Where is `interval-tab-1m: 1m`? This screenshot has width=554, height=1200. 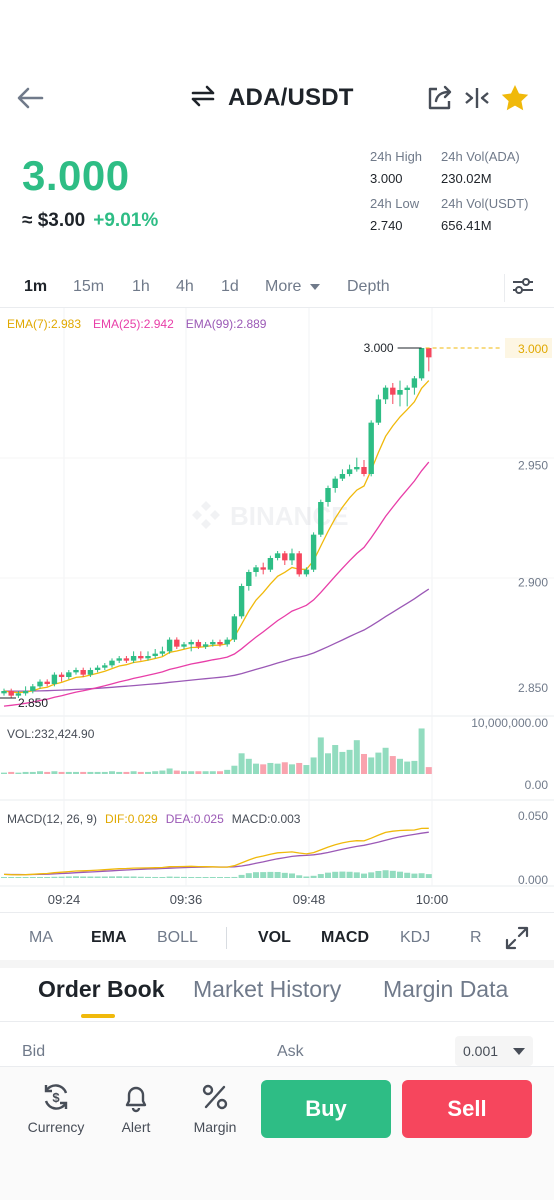 interval-tab-1m: 1m is located at coordinates (36, 286).